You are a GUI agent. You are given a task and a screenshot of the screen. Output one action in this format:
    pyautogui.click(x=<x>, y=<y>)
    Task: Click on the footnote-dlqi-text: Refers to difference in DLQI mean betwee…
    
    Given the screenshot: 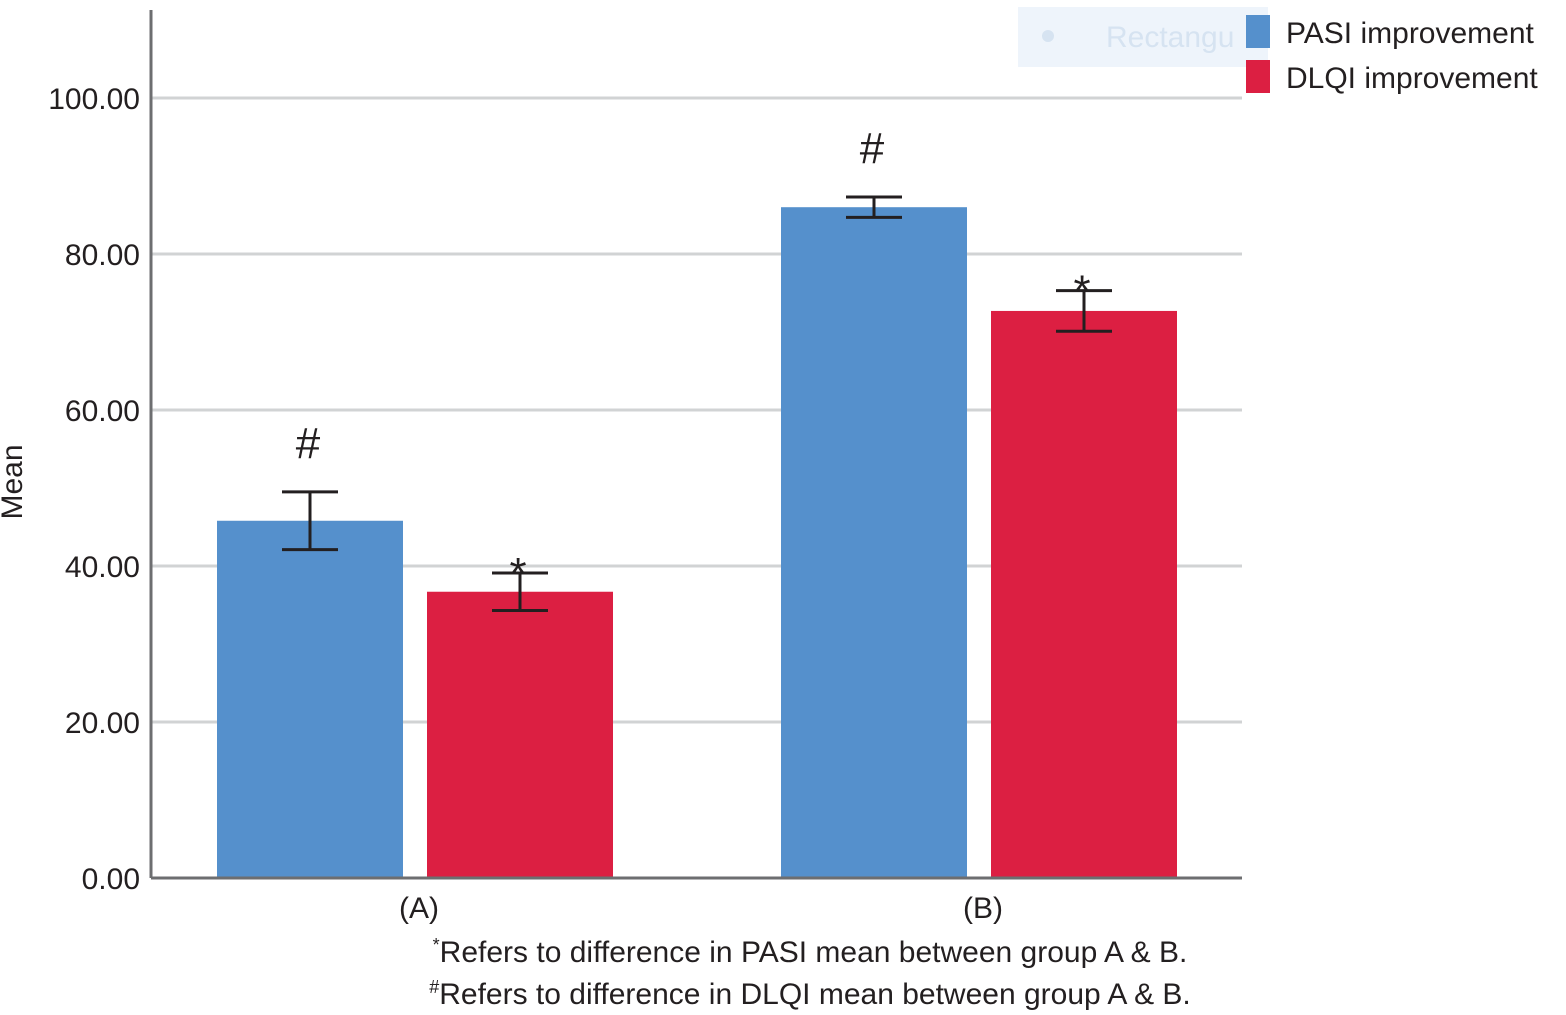 What is the action you would take?
    pyautogui.click(x=815, y=994)
    